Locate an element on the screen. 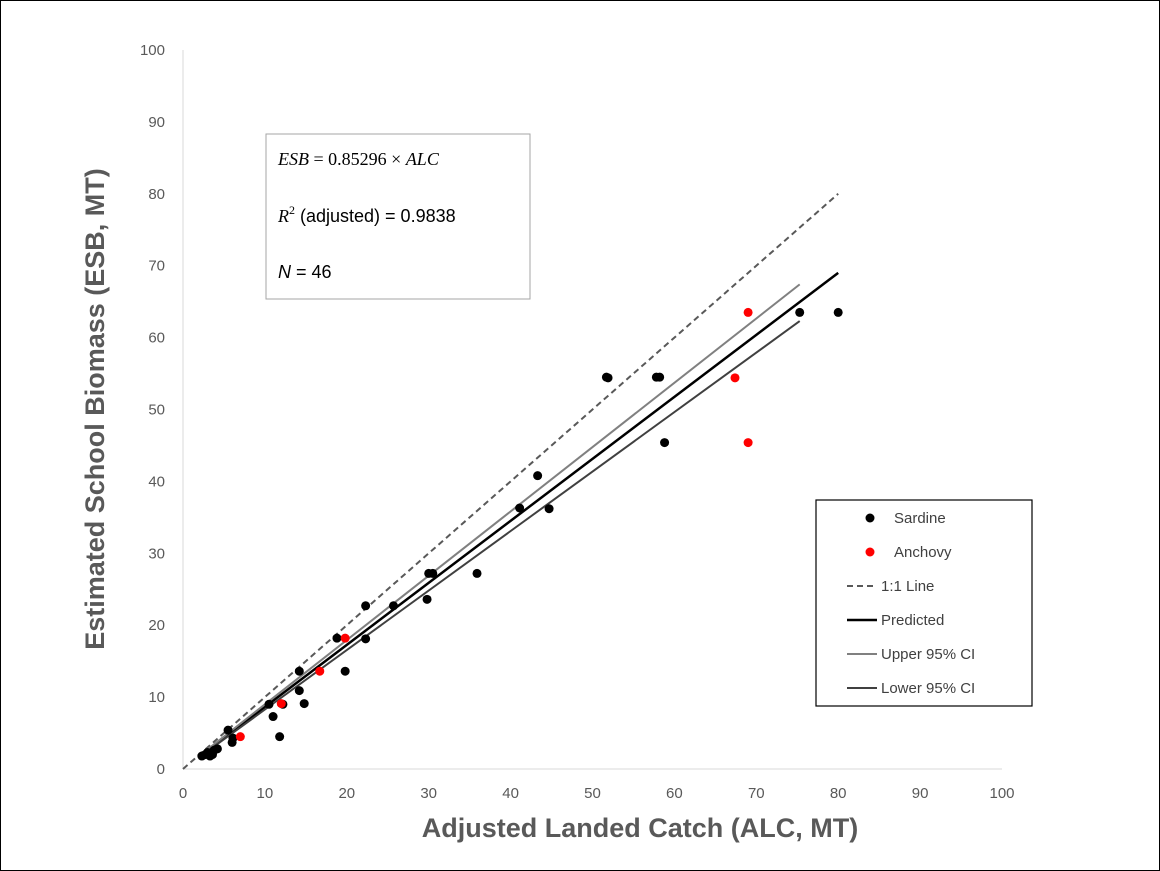 The height and width of the screenshot is (871, 1160). equation-box-border is located at coordinates (398, 216).